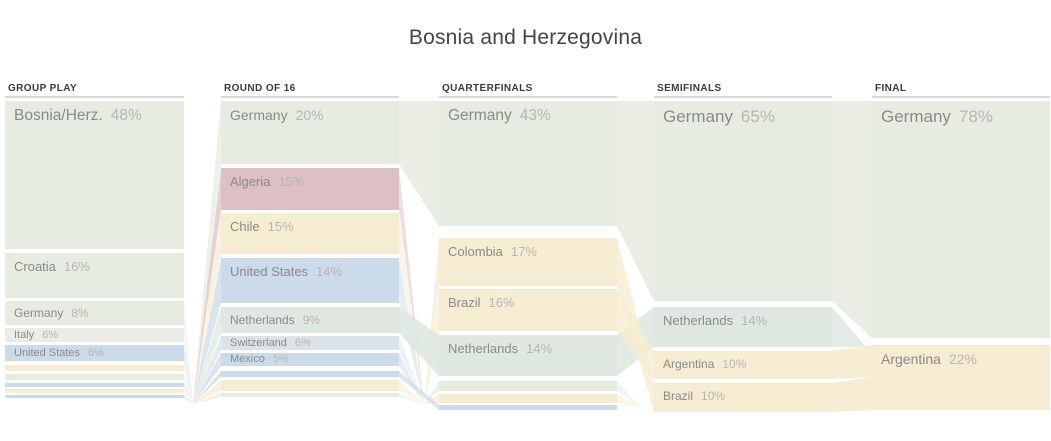 Image resolution: width=1051 pixels, height=441 pixels. I want to click on node-final-argentina: Argentina 22%, so click(961, 377).